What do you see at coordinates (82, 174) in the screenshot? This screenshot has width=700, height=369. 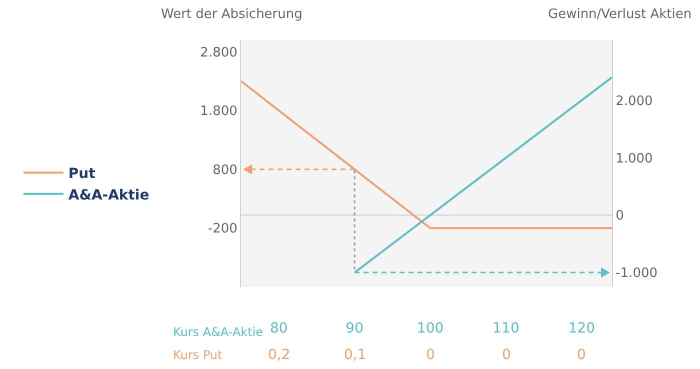 I see `legend-label: Put` at bounding box center [82, 174].